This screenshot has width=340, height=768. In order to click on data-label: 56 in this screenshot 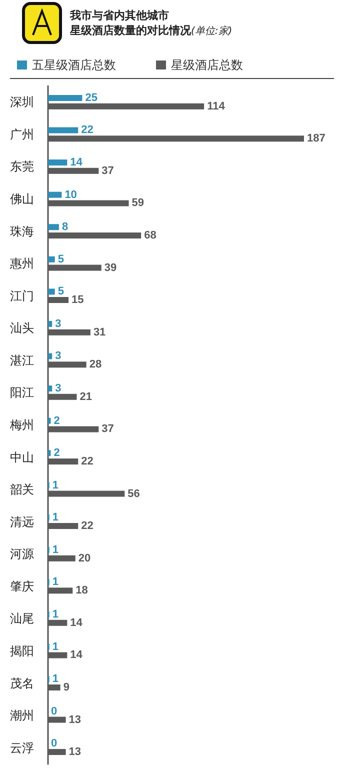, I will do `click(134, 494)`.